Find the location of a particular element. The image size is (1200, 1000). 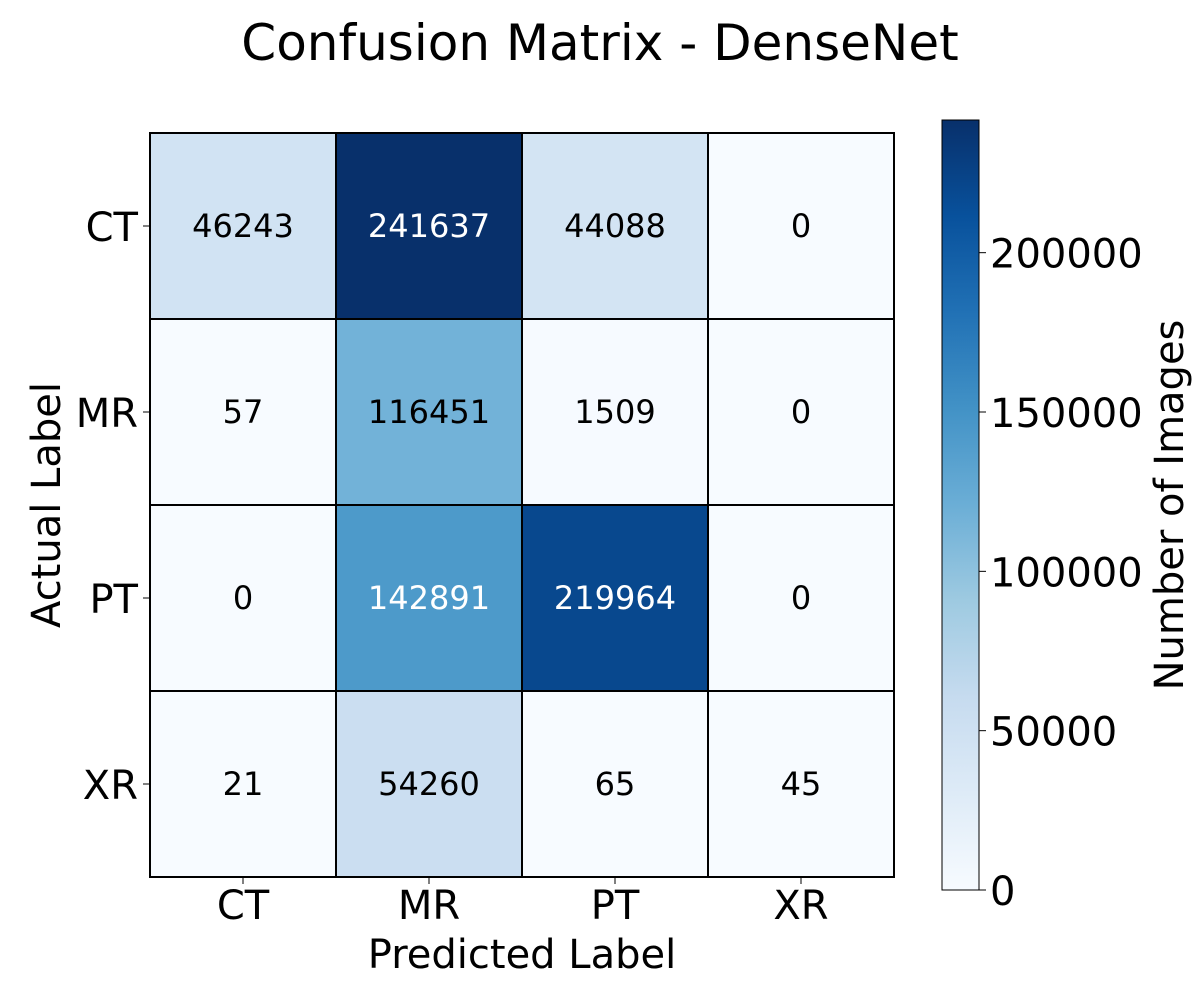

y-tick-label: MR is located at coordinates (107, 414).